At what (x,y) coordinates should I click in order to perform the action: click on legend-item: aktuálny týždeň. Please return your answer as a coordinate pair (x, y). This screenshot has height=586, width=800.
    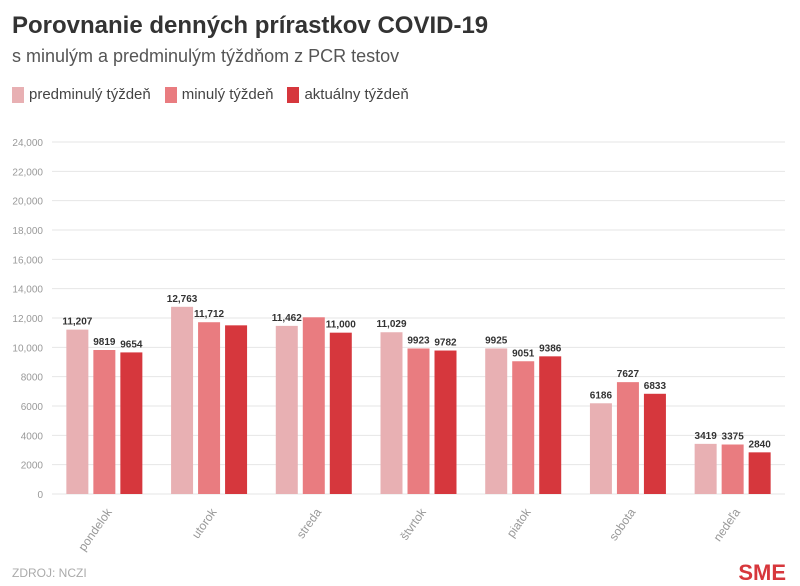
    Looking at the image, I should click on (348, 94).